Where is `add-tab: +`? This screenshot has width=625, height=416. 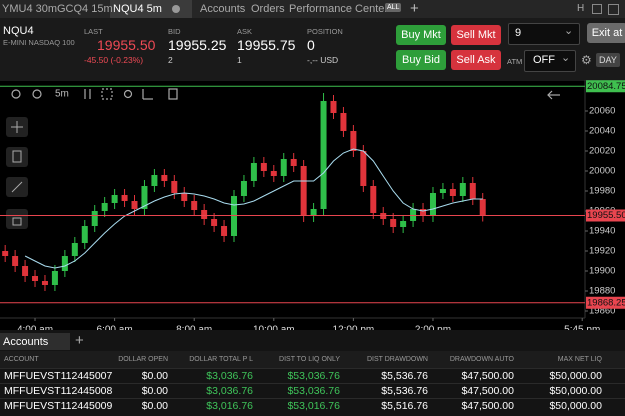
add-tab: + is located at coordinates (414, 8).